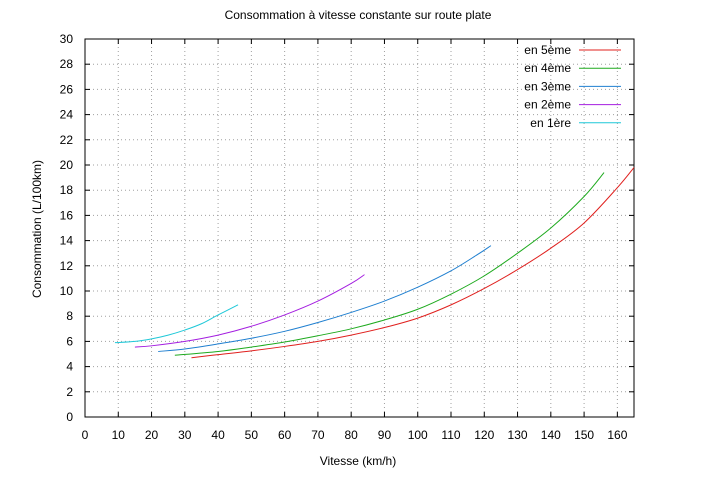 The width and height of the screenshot is (712, 493). Describe the element at coordinates (69, 417) in the screenshot. I see `y-tick-label: 0` at that location.